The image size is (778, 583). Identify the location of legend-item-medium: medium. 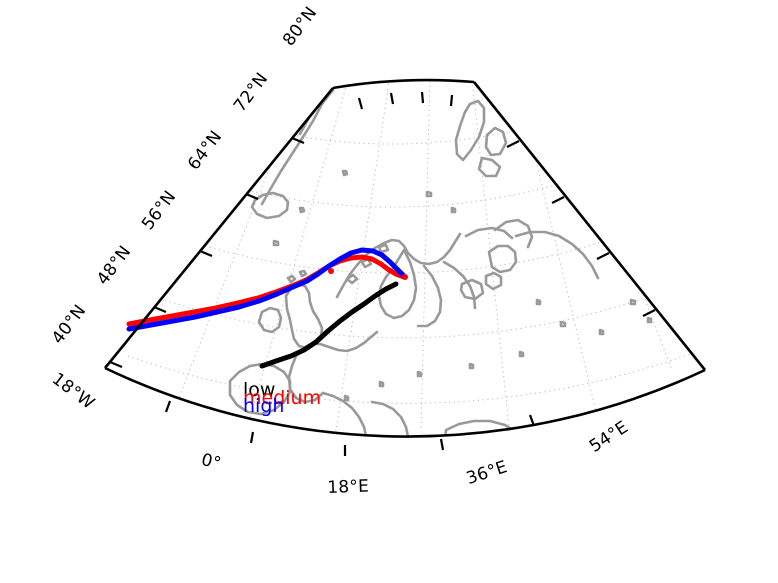
(282, 398).